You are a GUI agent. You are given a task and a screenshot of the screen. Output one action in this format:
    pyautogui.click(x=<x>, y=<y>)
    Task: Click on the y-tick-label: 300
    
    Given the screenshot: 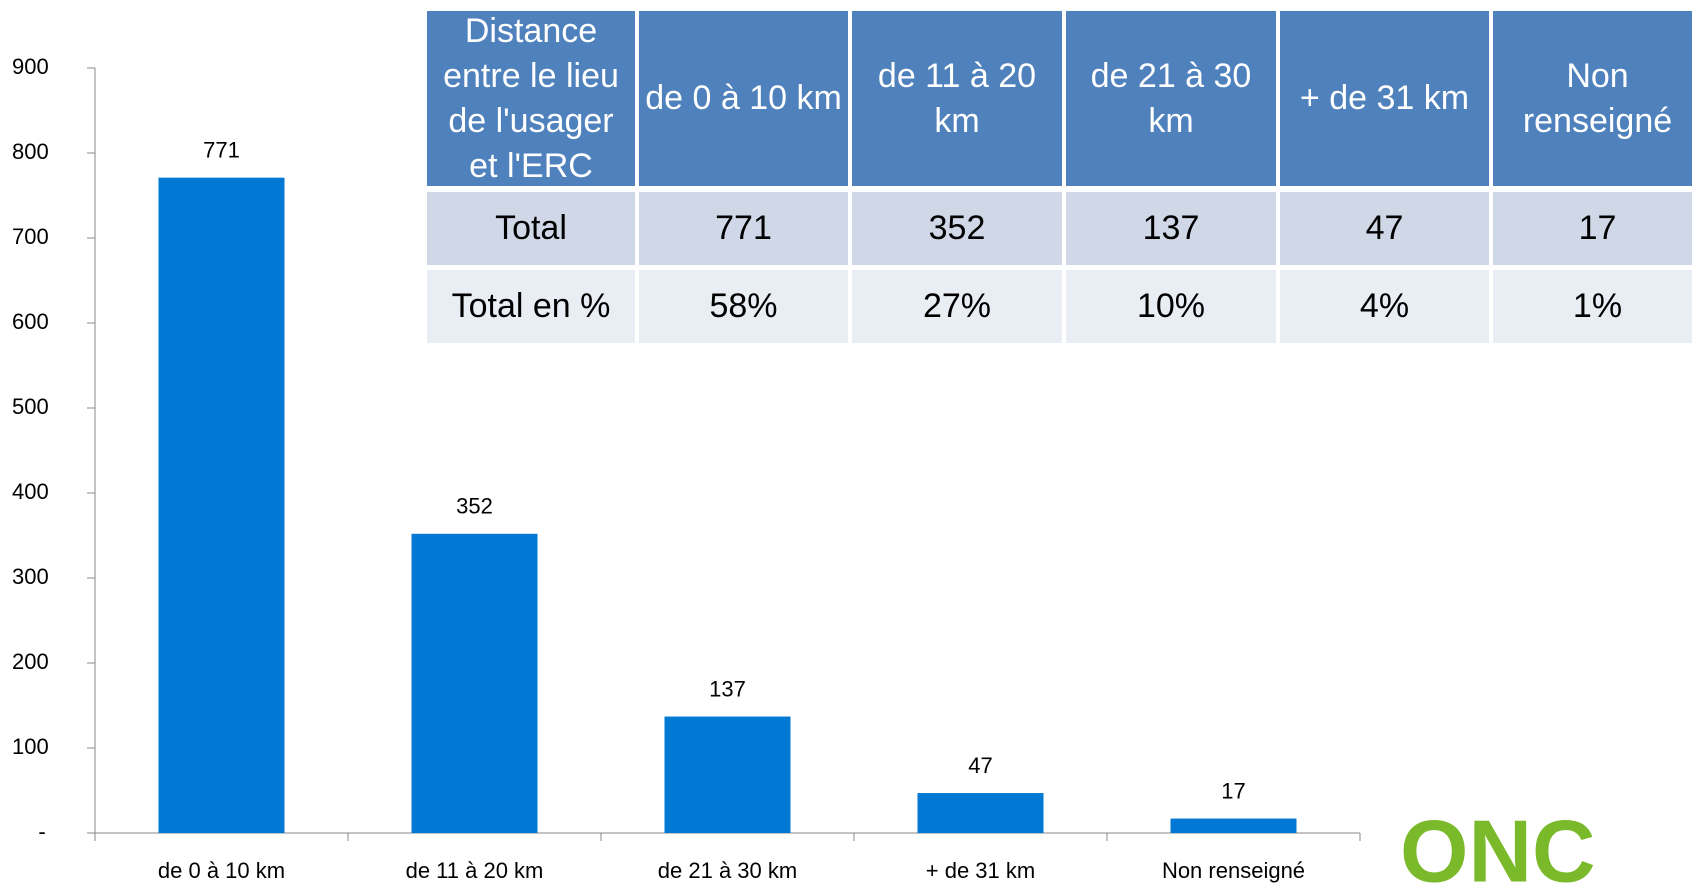 What is the action you would take?
    pyautogui.click(x=30, y=576)
    